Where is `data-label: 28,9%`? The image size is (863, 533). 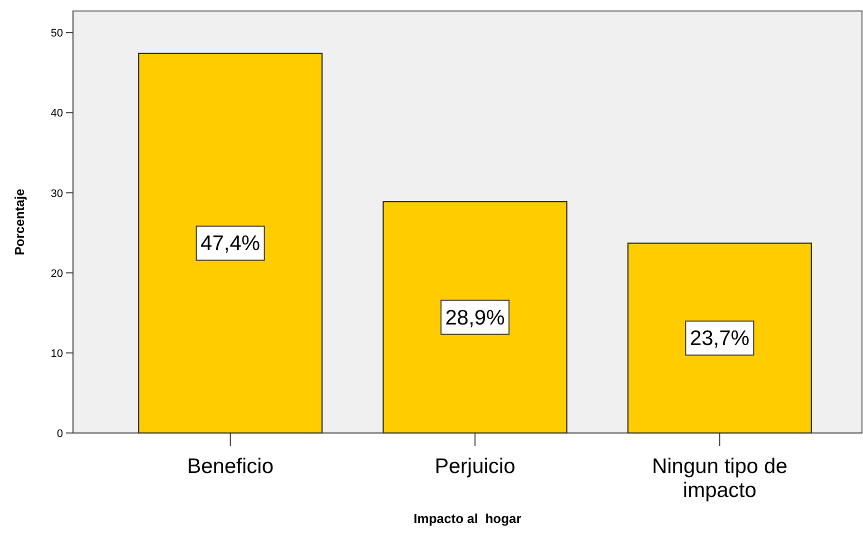
data-label: 28,9% is located at coordinates (475, 318).